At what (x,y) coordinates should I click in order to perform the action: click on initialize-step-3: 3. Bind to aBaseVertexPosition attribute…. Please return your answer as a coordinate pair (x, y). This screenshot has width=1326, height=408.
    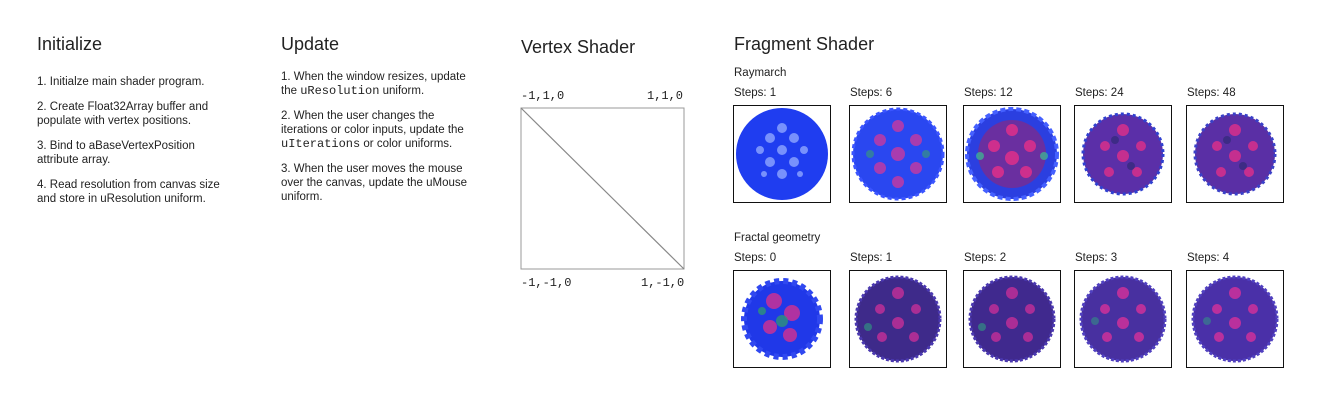
    Looking at the image, I should click on (116, 153).